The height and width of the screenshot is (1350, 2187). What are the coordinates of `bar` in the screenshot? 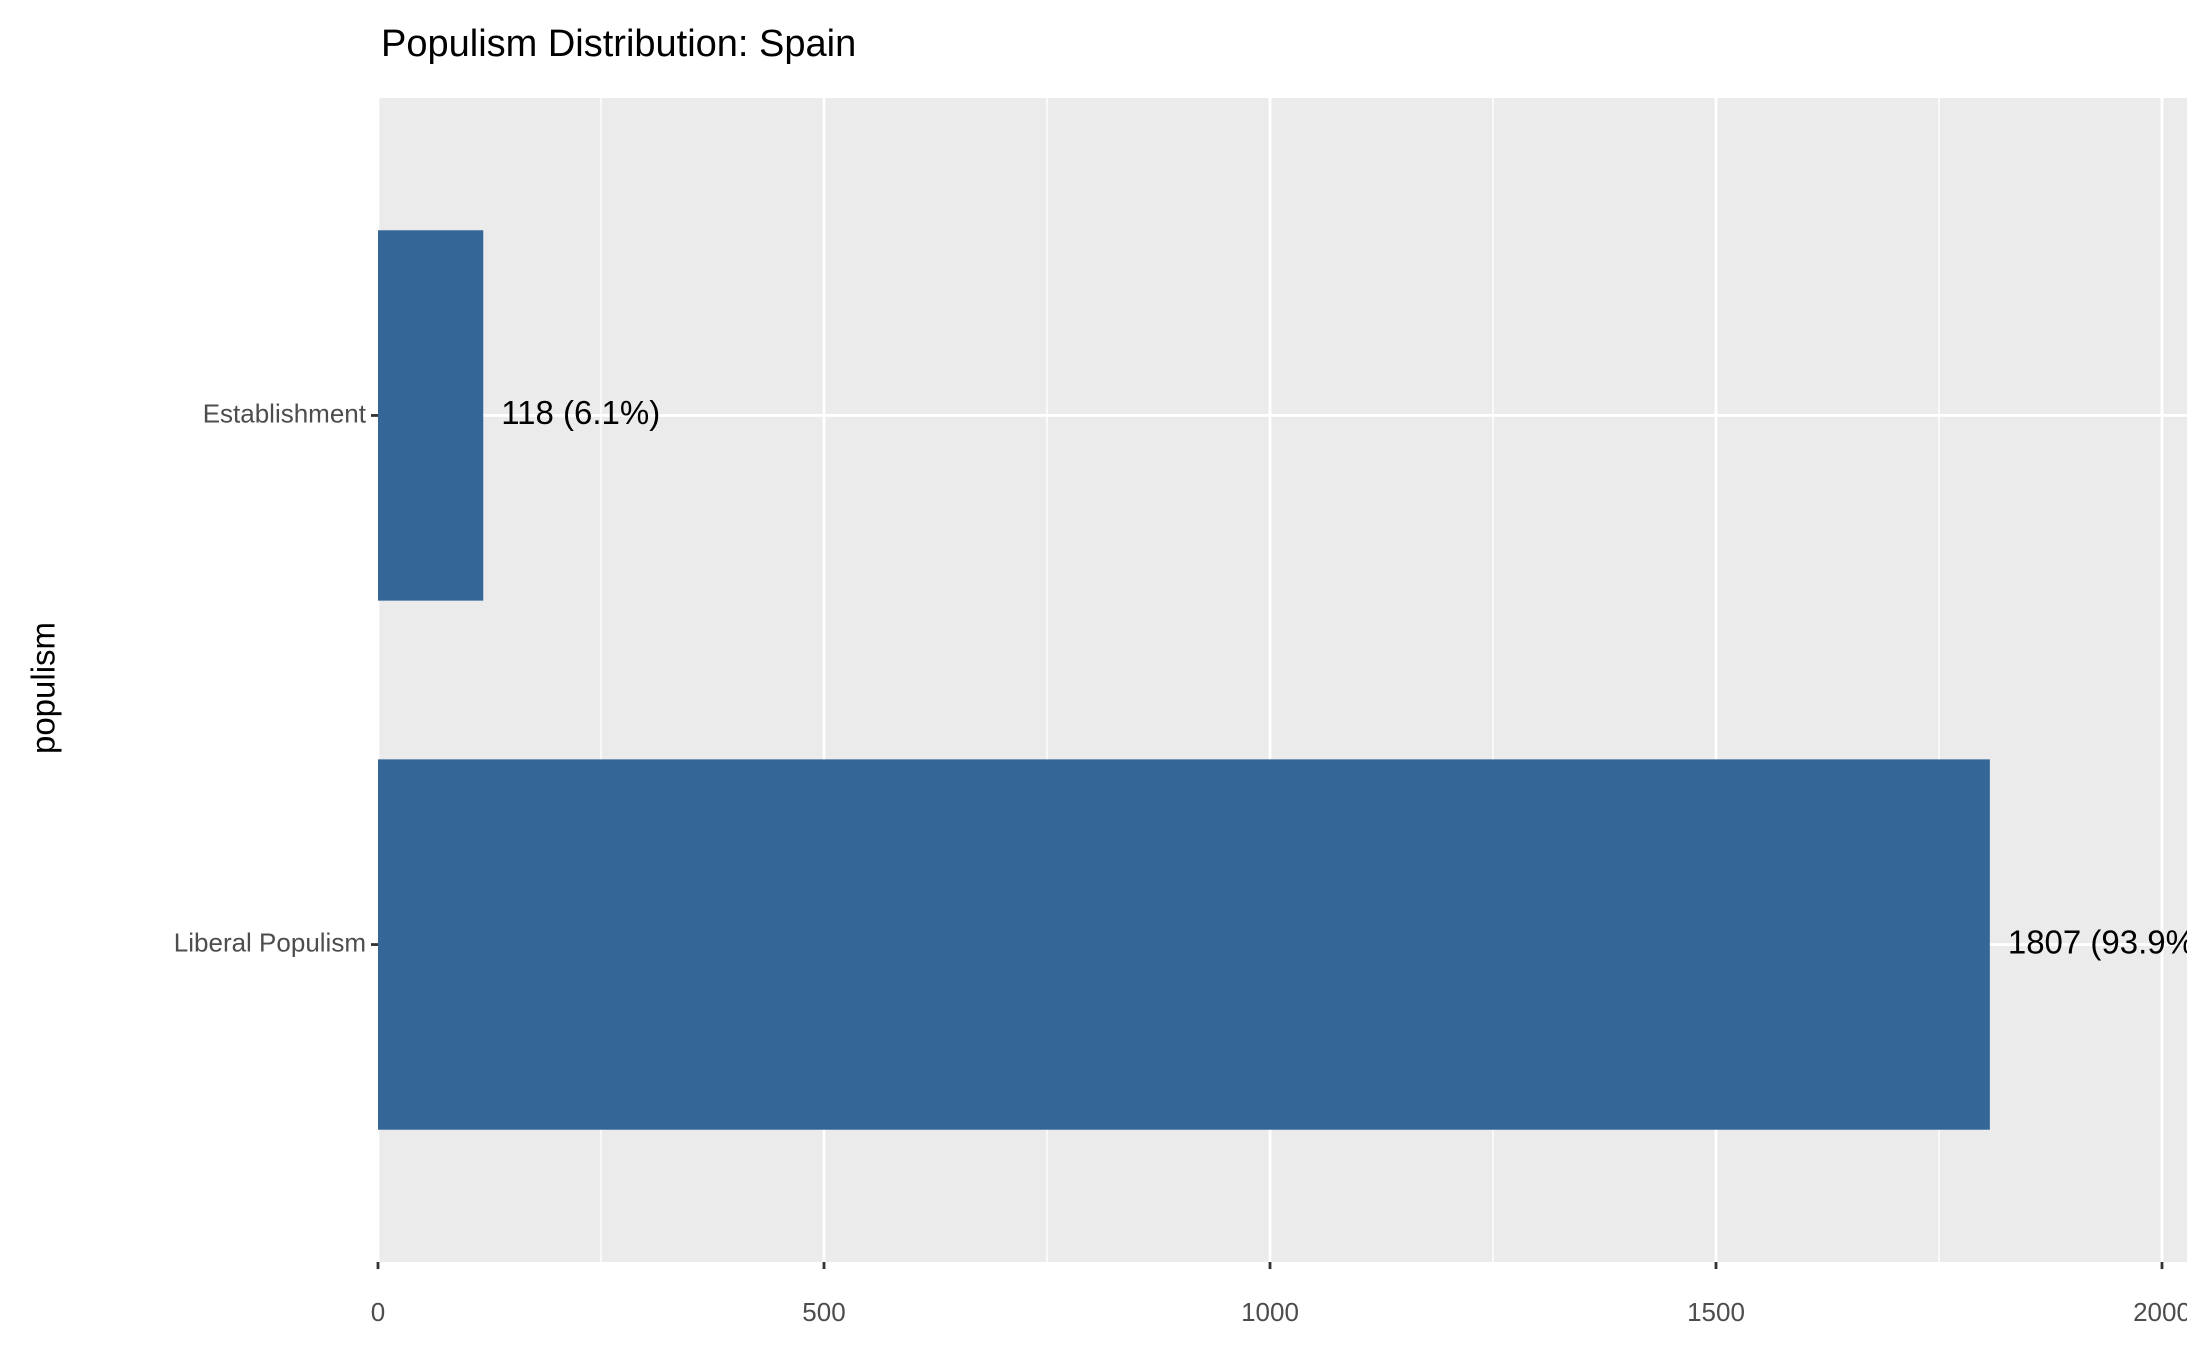 It's located at (431, 415).